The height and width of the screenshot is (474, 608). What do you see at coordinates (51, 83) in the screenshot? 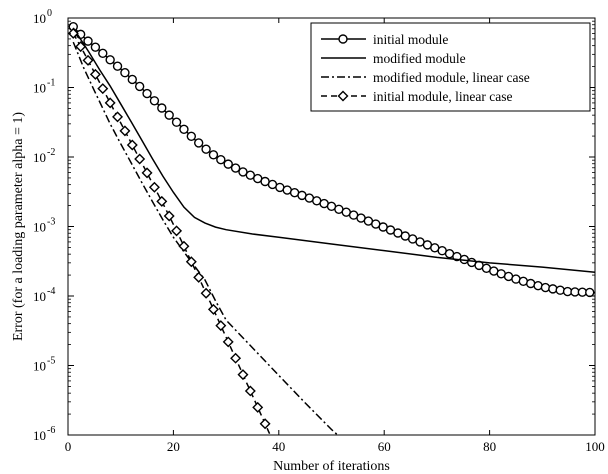
I see `y-tick-label-exponent: -1` at bounding box center [51, 83].